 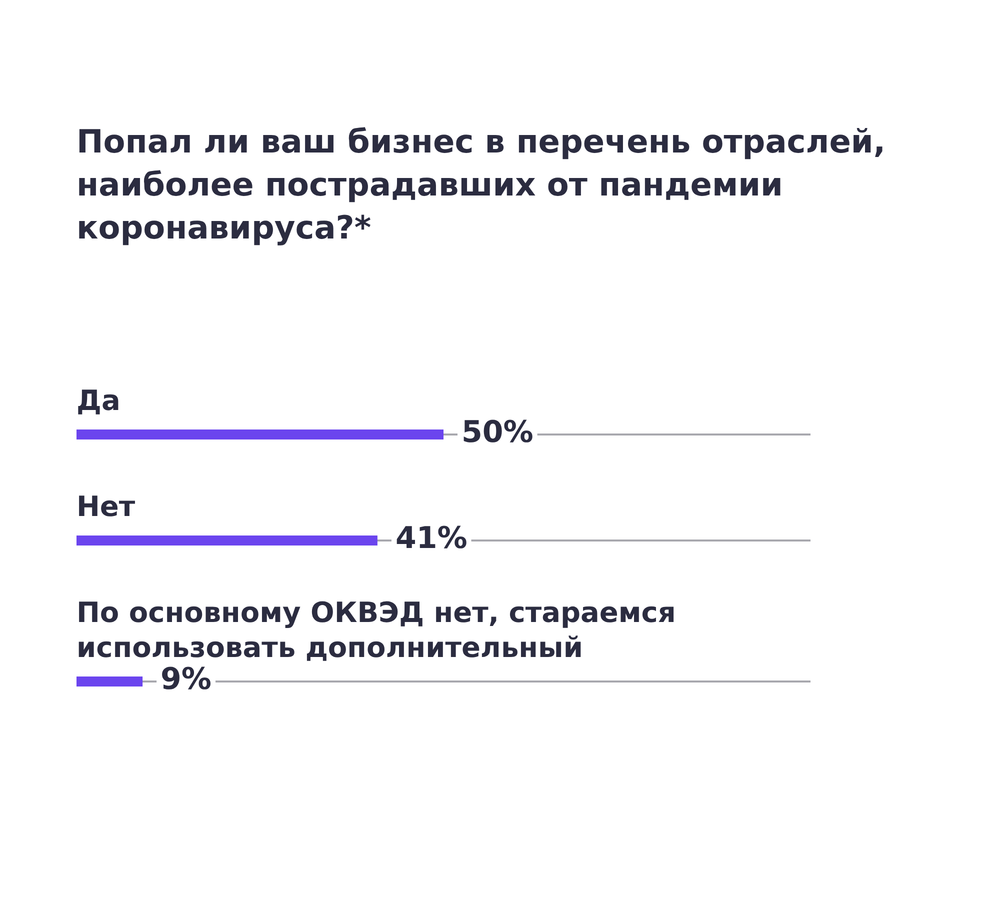 I want to click on data-label: 50%, so click(x=498, y=432).